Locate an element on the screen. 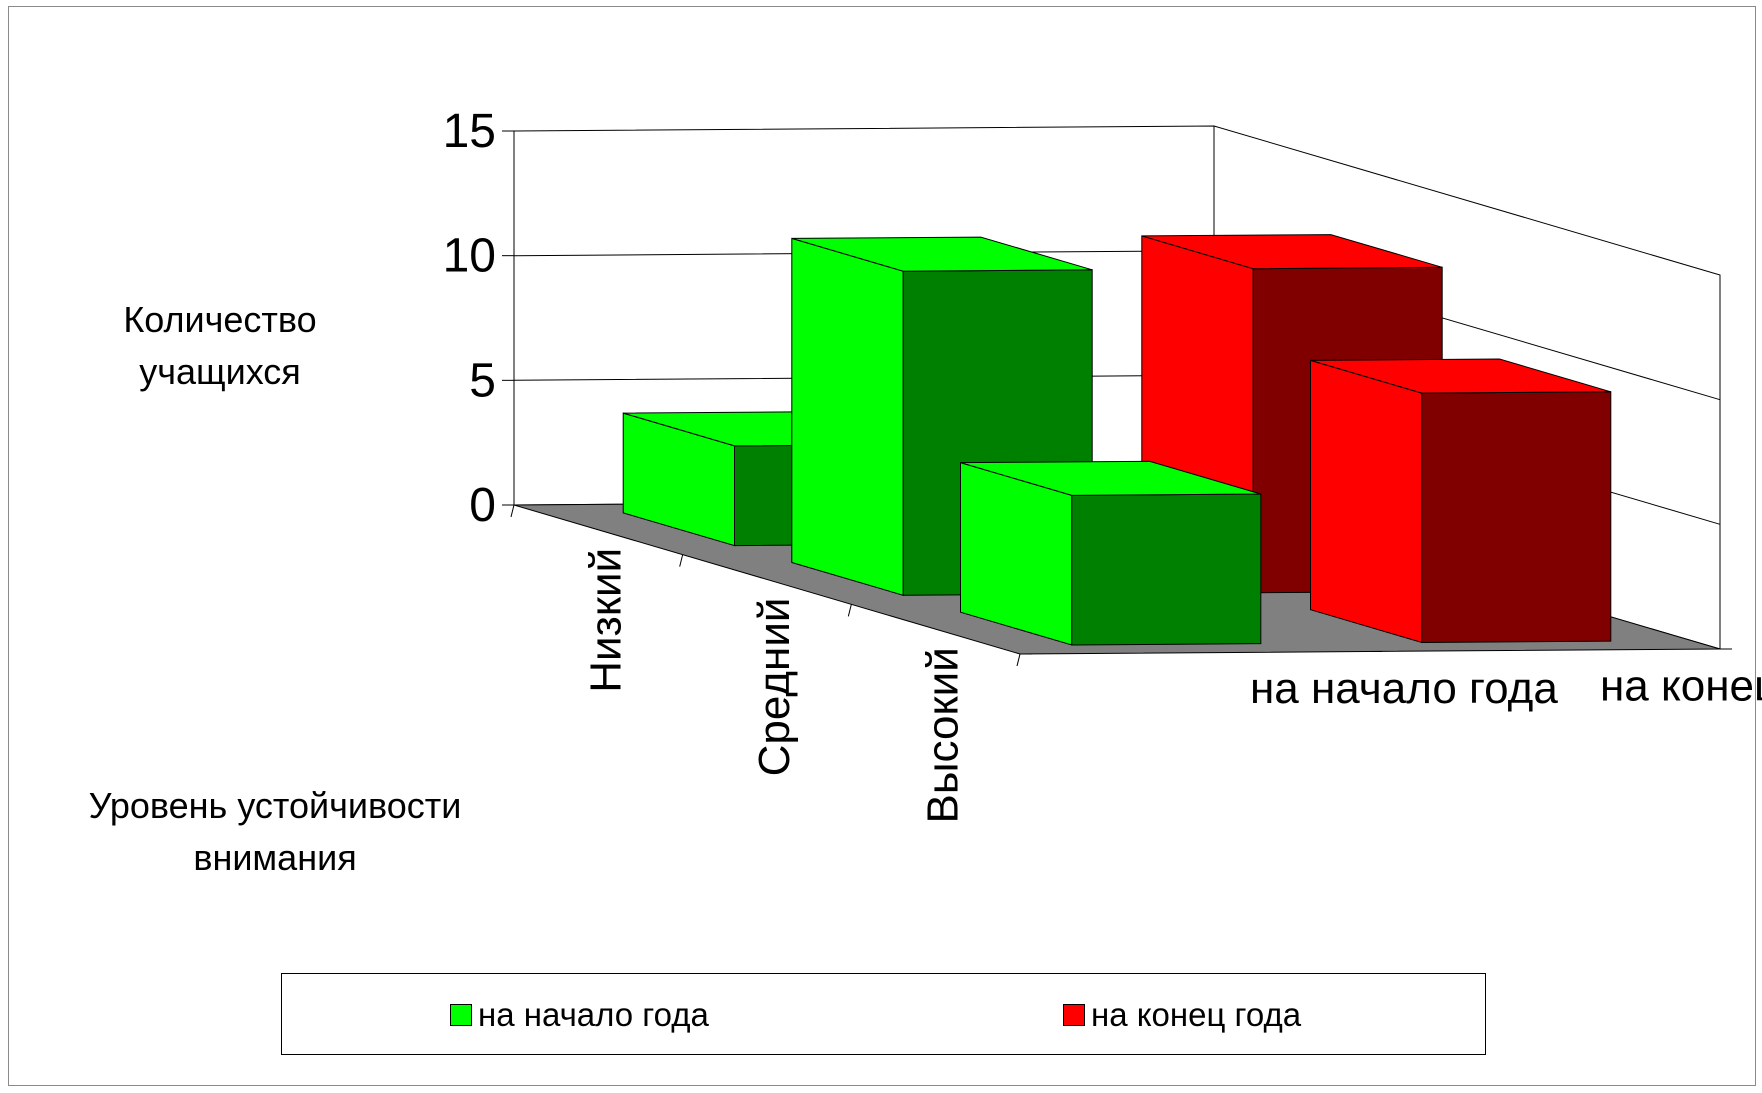  legend-label-series-1: на начало года is located at coordinates (593, 1014).